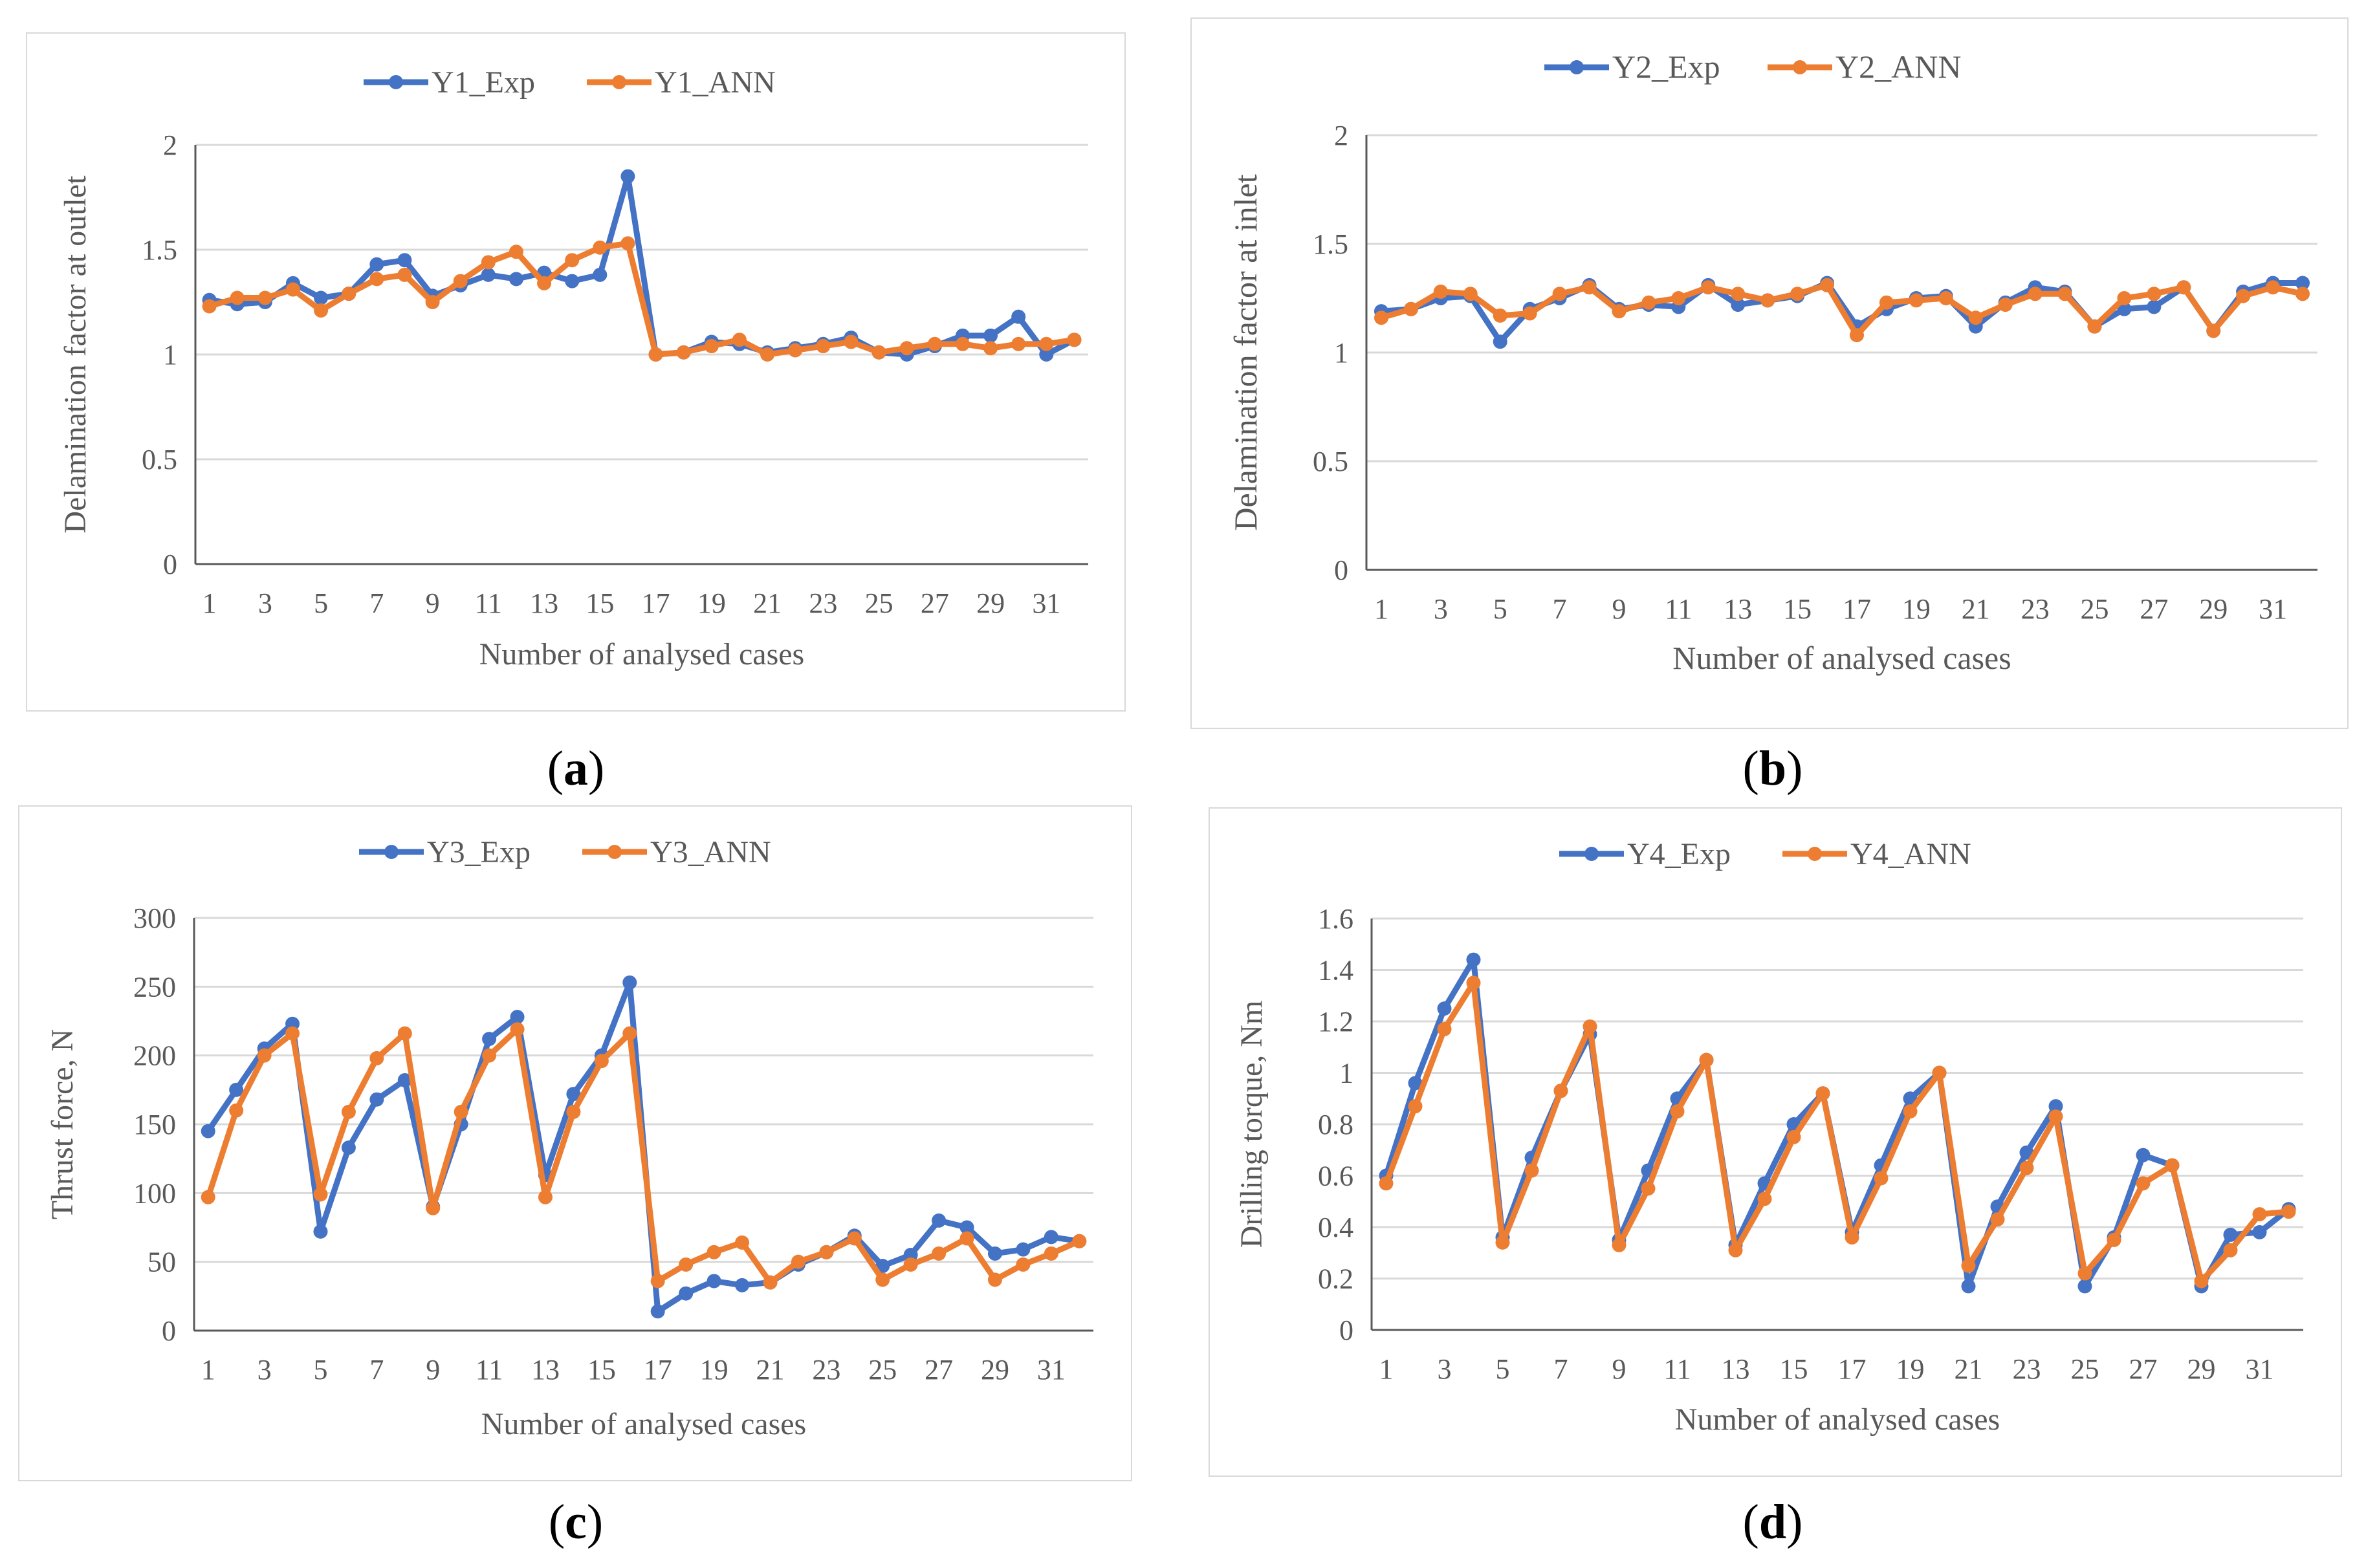 The height and width of the screenshot is (1568, 2366). I want to click on y-tick-label: 1.5, so click(159, 250).